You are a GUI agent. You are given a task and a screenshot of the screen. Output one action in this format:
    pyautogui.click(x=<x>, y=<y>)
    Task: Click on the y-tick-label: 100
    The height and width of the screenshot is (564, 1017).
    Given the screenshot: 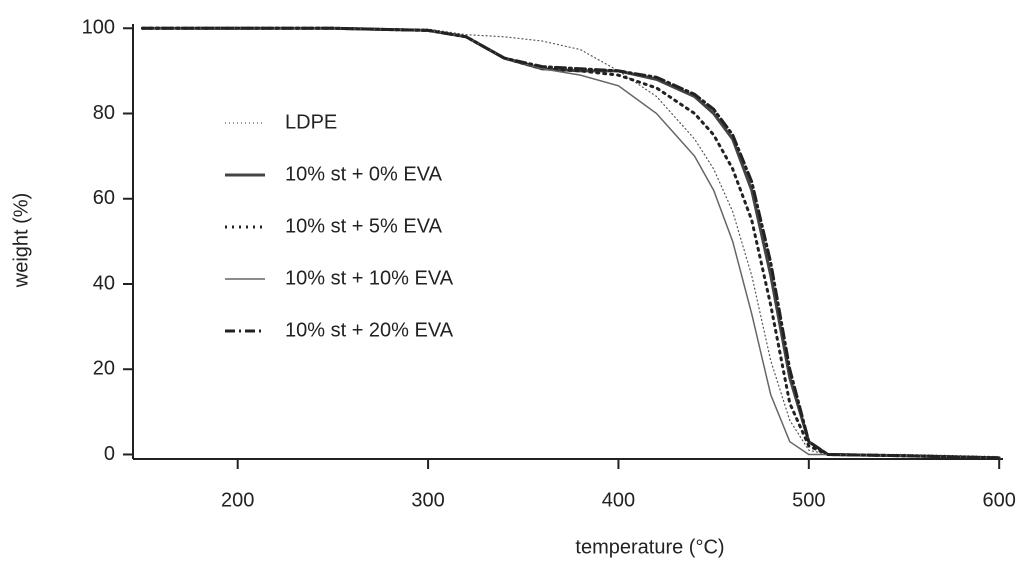 What is the action you would take?
    pyautogui.click(x=98, y=28)
    